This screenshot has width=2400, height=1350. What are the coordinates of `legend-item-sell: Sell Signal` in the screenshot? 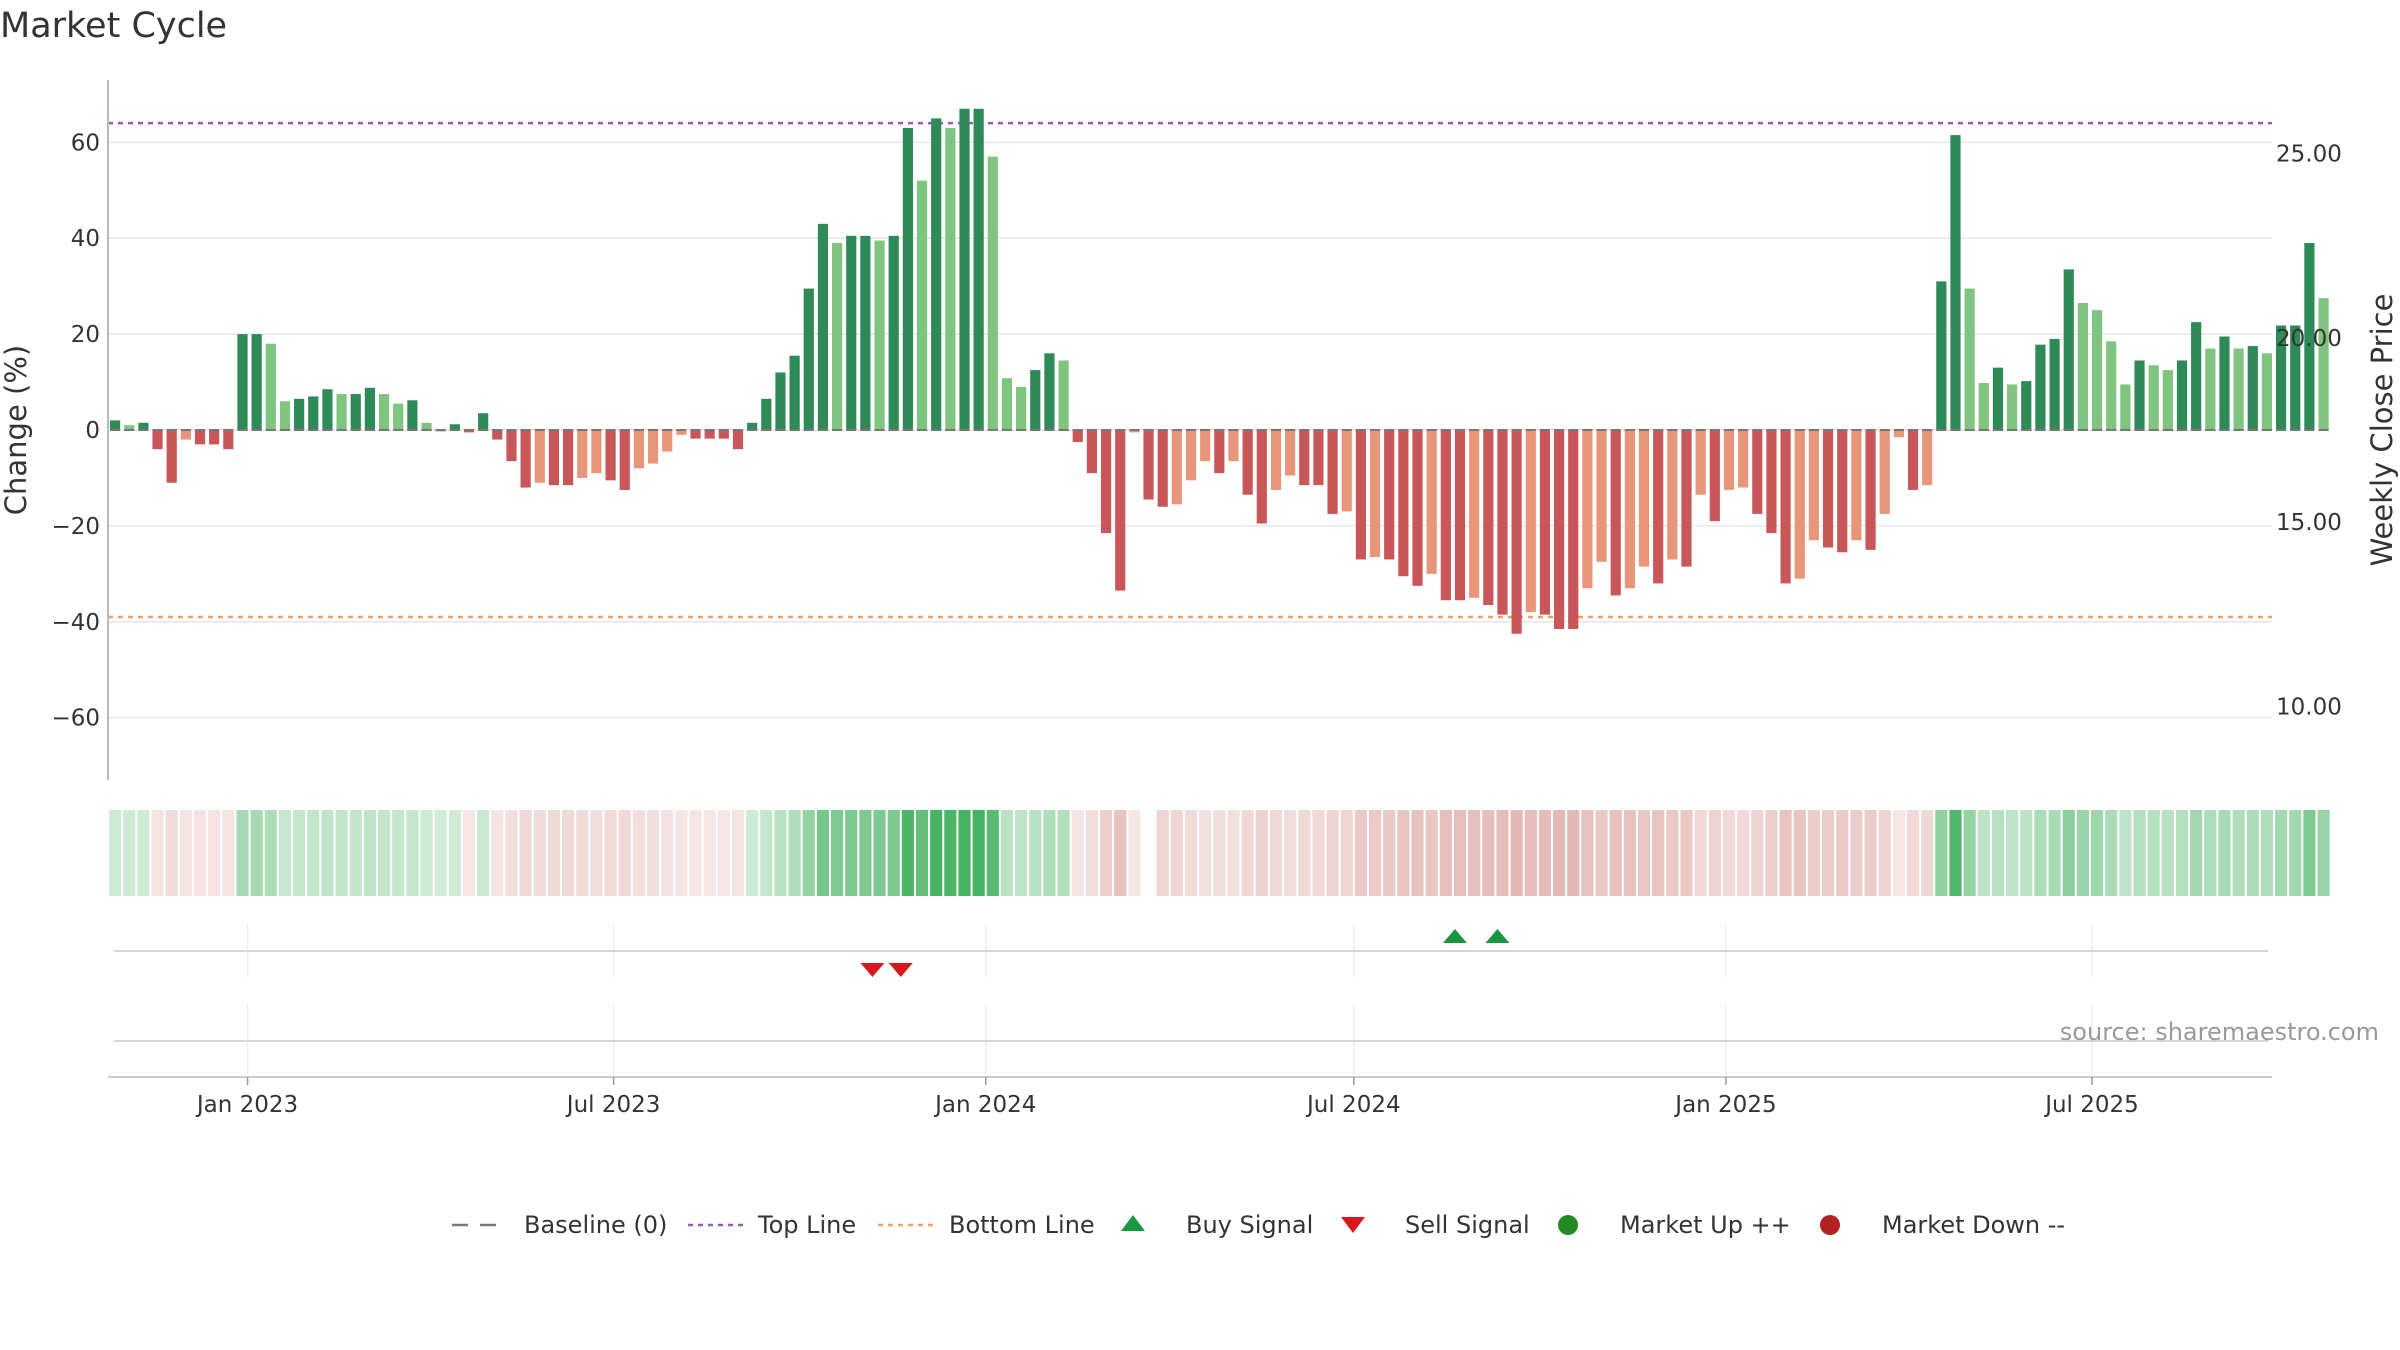 It's located at (1435, 1225).